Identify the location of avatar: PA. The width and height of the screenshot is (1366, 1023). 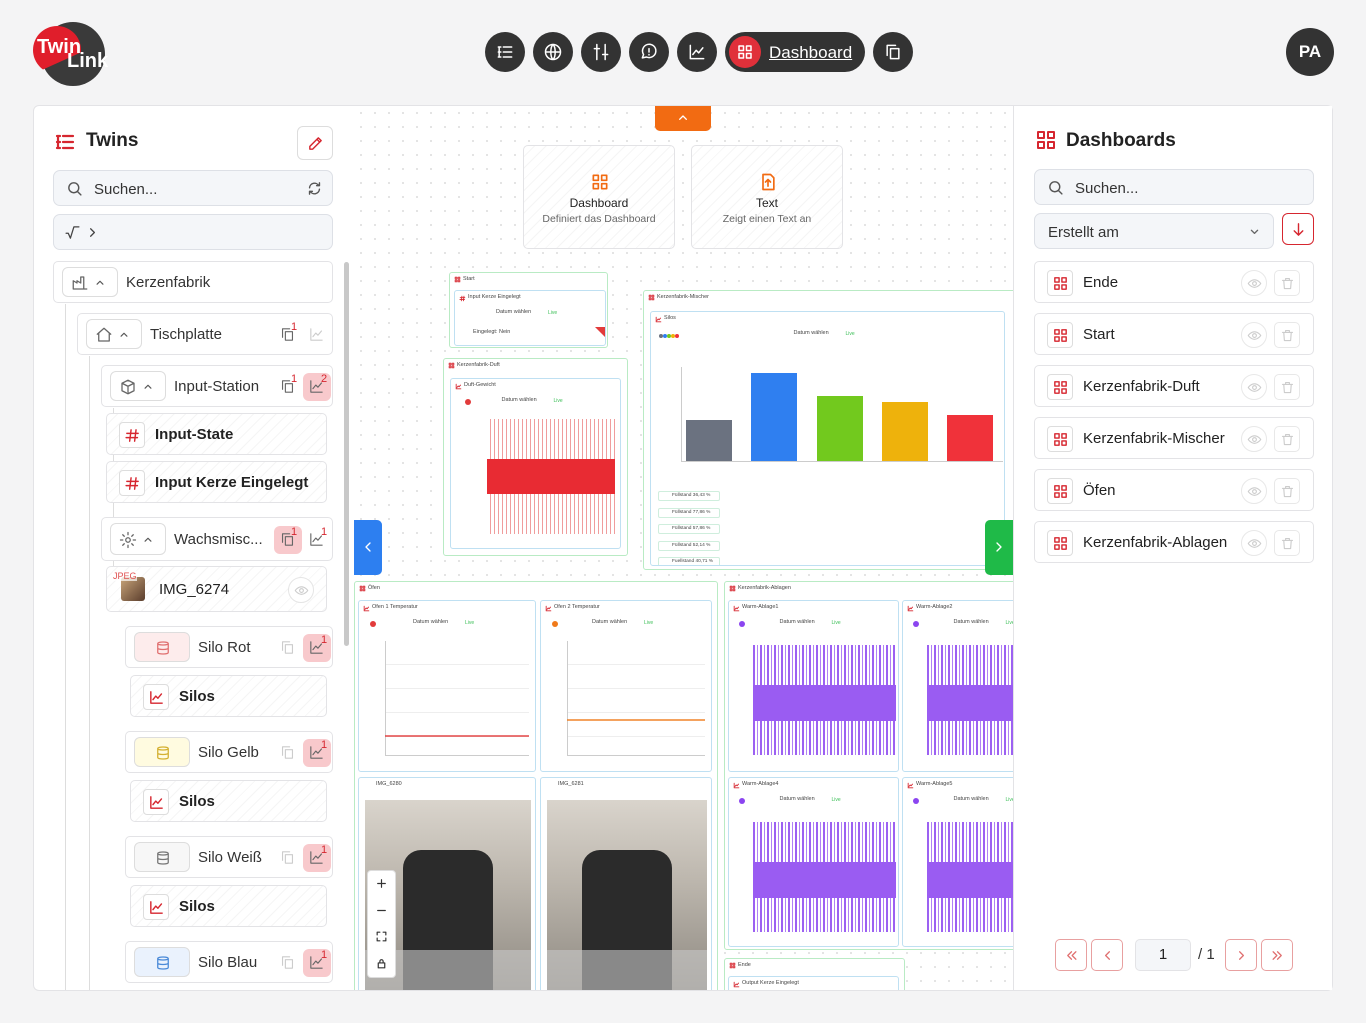
(1310, 52).